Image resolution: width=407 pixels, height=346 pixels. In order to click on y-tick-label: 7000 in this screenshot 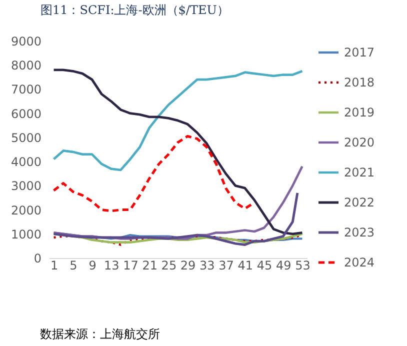, I will do `click(26, 89)`.